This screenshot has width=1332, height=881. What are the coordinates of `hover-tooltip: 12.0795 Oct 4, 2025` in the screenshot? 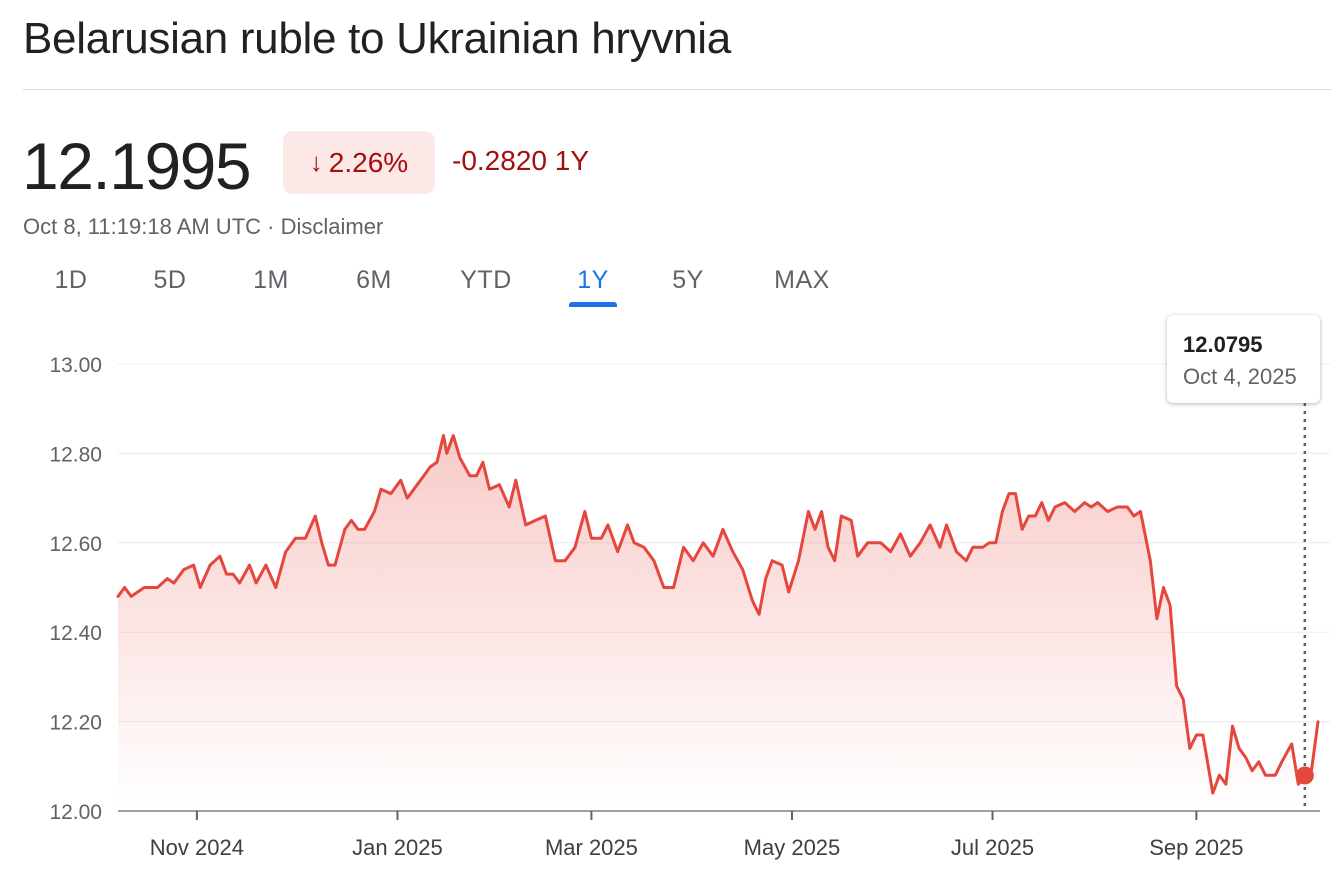 It's located at (1243, 359).